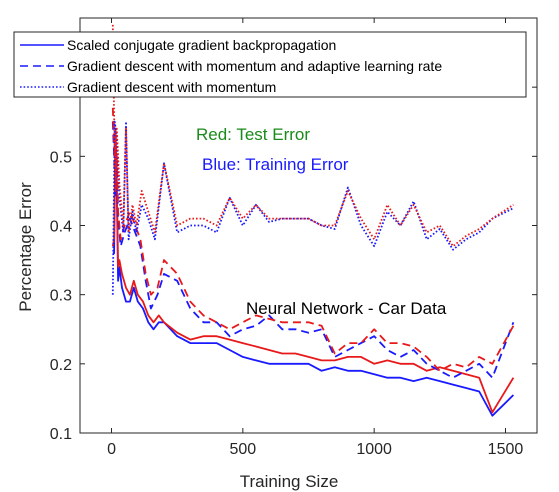 Image resolution: width=559 pixels, height=492 pixels. Describe the element at coordinates (275, 164) in the screenshot. I see `annotation-training-error: Blue: Training Error` at that location.